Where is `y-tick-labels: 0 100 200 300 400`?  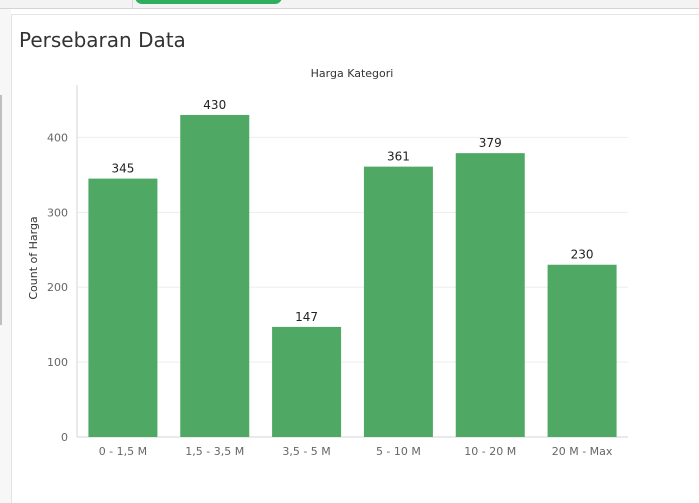
y-tick-labels: 0 100 200 300 400 is located at coordinates (57, 287).